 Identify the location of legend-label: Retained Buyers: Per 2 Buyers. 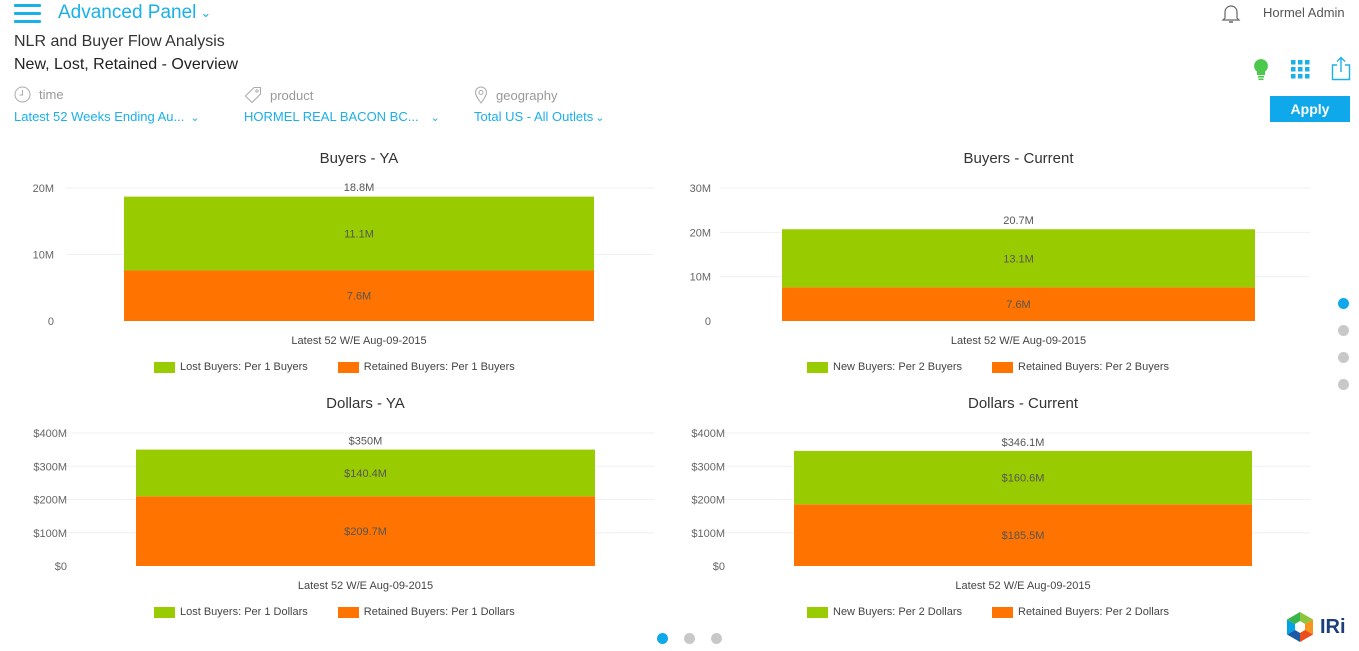
(1094, 367).